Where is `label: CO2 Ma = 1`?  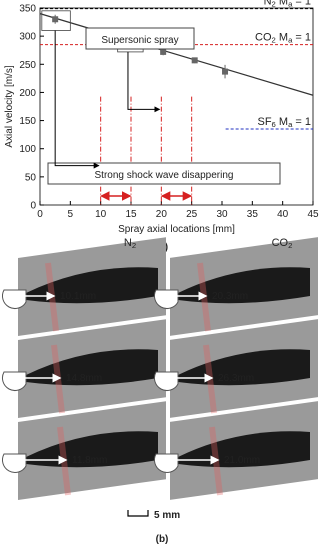 label: CO2 Ma = 1 is located at coordinates (283, 38).